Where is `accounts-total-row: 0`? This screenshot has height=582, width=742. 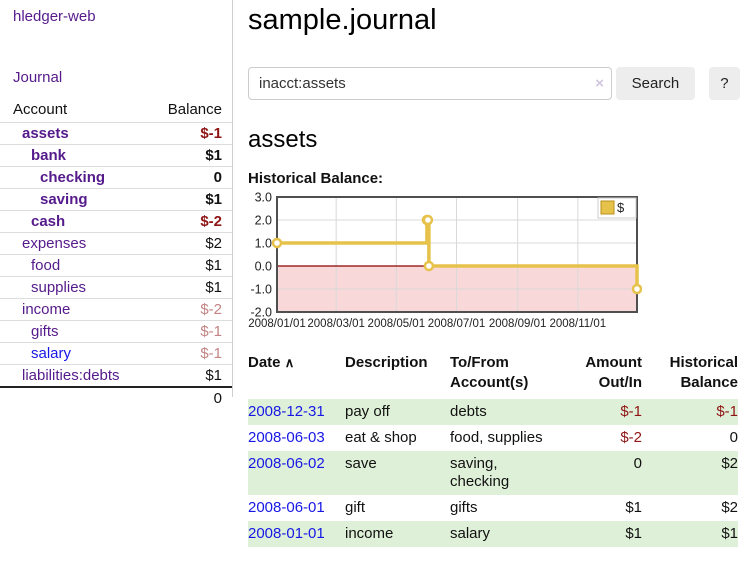
accounts-total-row: 0 is located at coordinates (116, 397).